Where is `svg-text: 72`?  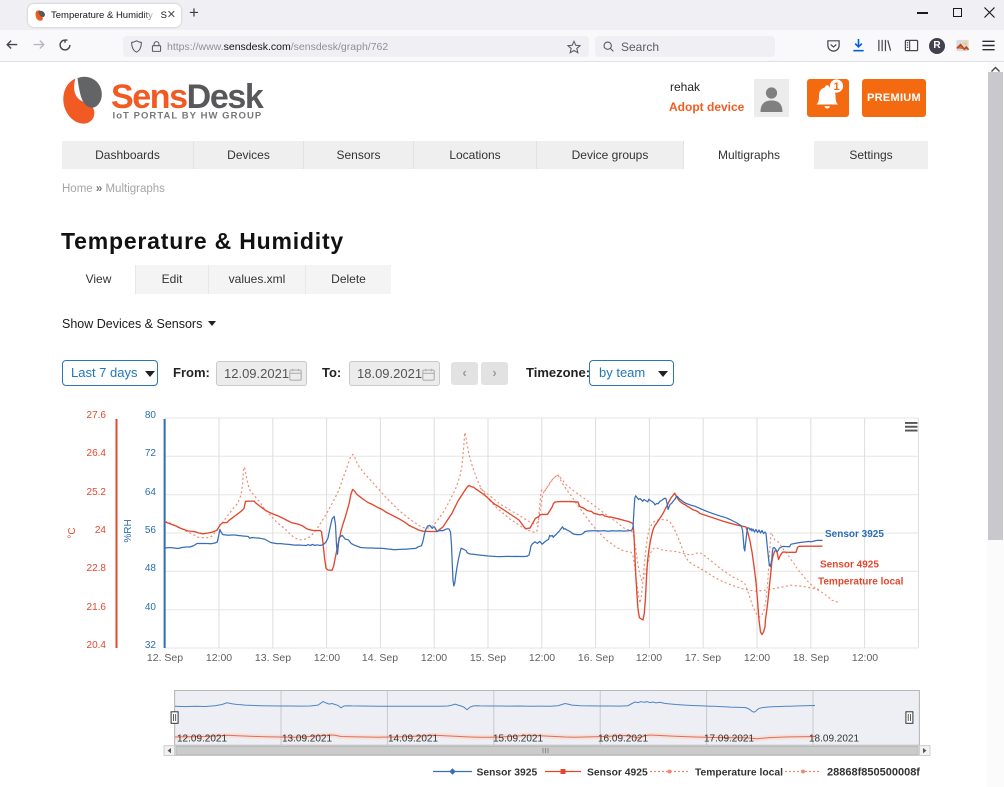 svg-text: 72 is located at coordinates (151, 453).